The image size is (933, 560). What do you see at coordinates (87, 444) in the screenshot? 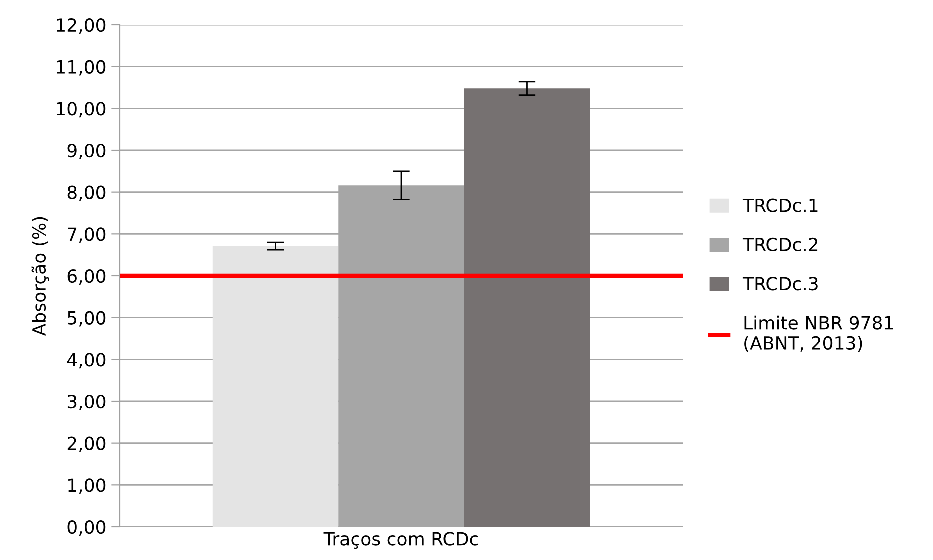
I see `y-tick-label: 2,00` at bounding box center [87, 444].